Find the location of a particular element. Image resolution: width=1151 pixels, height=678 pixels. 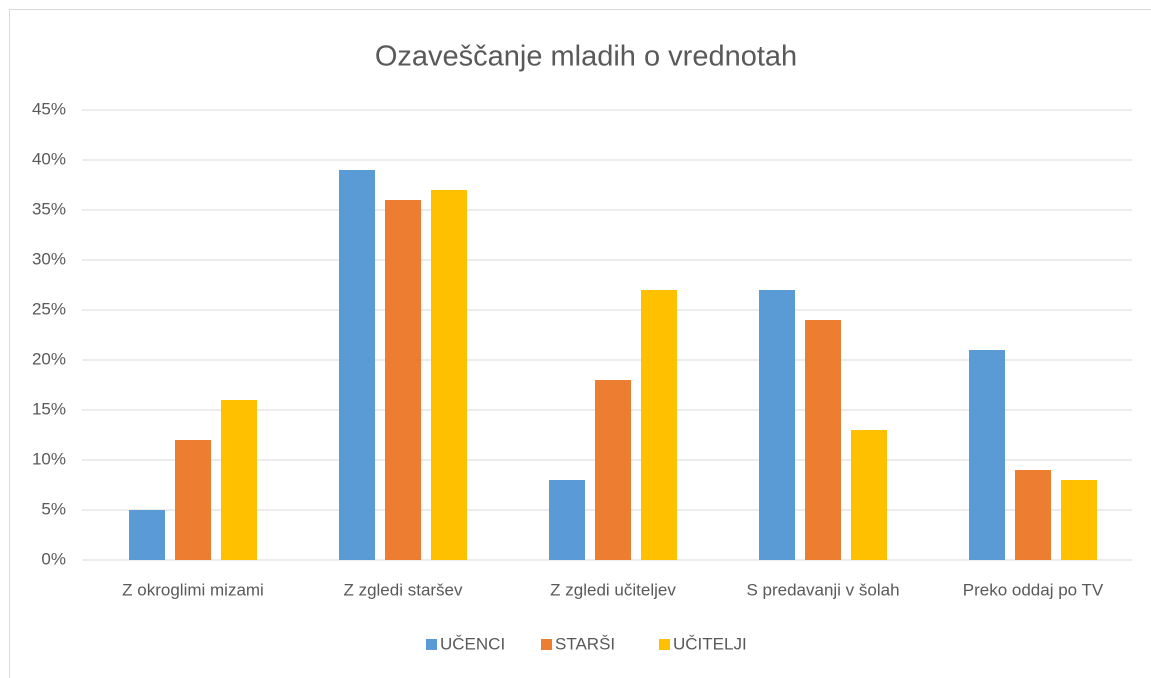

x-tick-label: Z okroglimi mizami is located at coordinates (193, 589).